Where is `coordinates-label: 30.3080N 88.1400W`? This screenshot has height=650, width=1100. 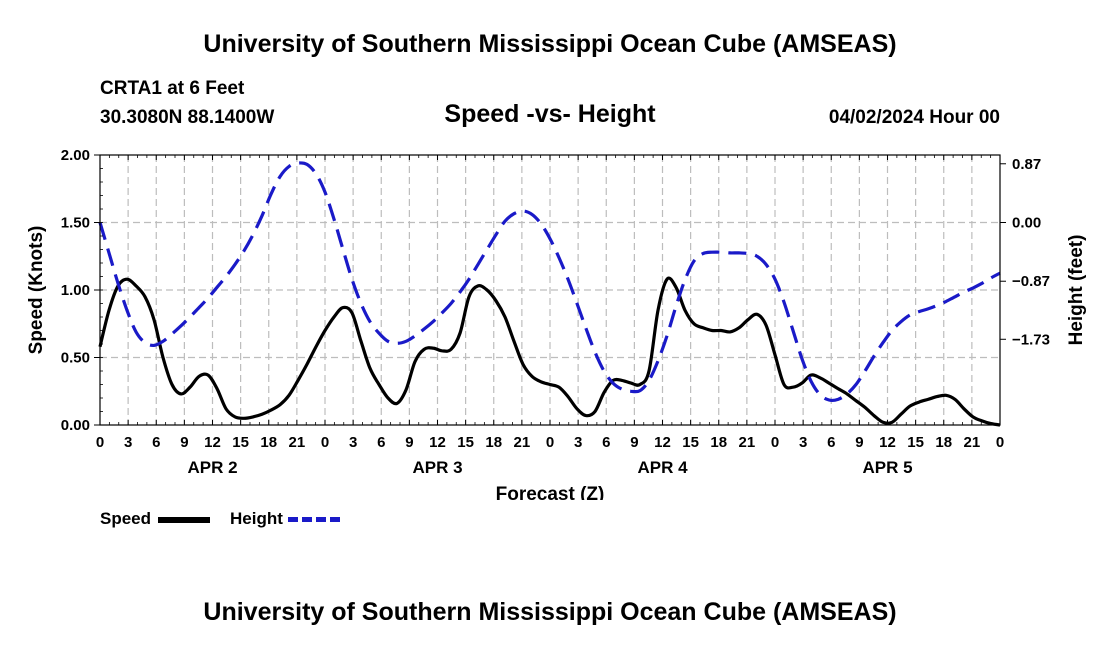
coordinates-label: 30.3080N 88.1400W is located at coordinates (187, 117).